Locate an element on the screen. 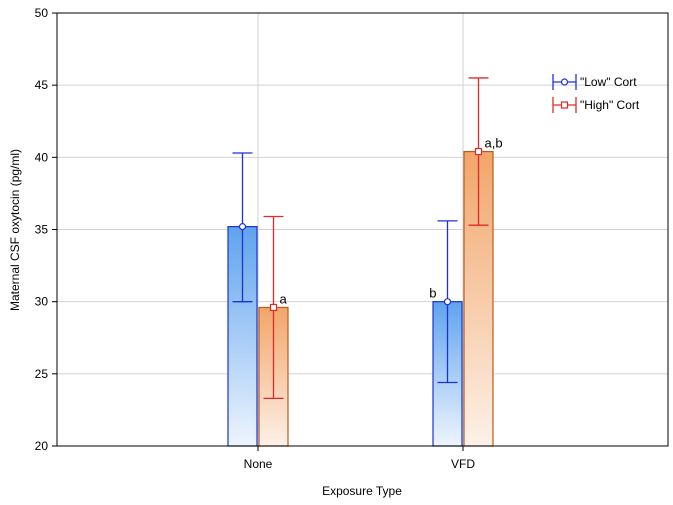 This screenshot has height=505, width=673. y-tick-label: 50 is located at coordinates (42, 13).